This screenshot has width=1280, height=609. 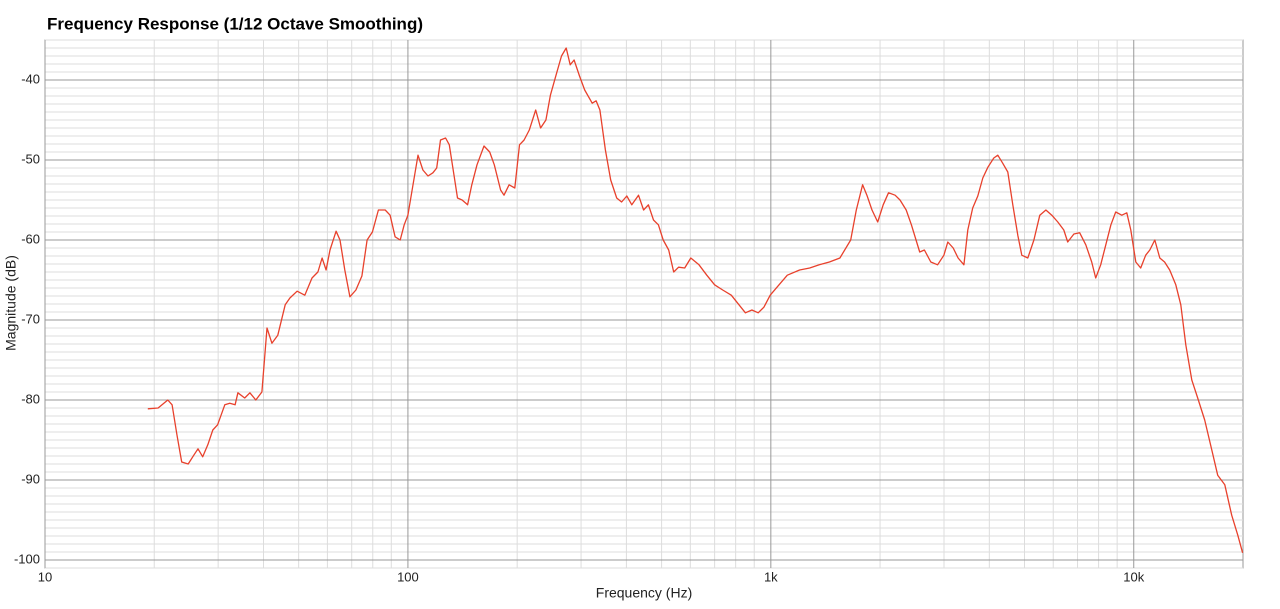 What do you see at coordinates (30, 478) in the screenshot?
I see `y-tick-label: -90` at bounding box center [30, 478].